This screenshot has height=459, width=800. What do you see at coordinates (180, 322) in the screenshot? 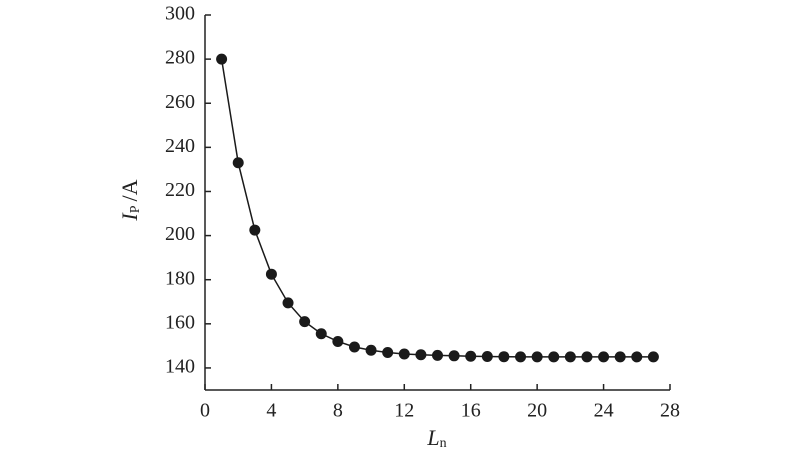
I see `y-tick-label: 160` at bounding box center [180, 322].